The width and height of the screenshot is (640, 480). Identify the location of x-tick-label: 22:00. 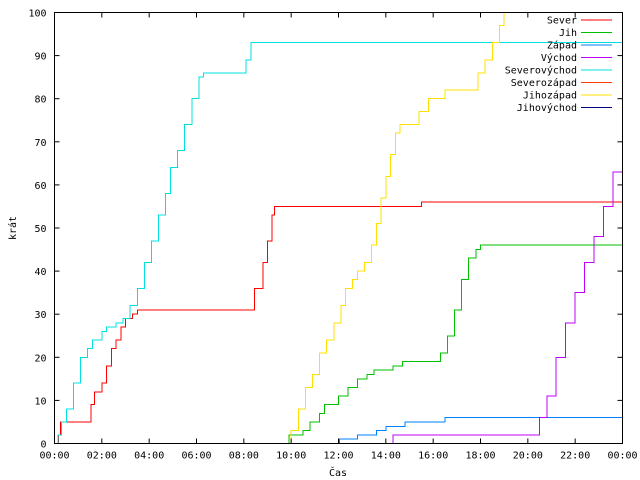
(575, 456).